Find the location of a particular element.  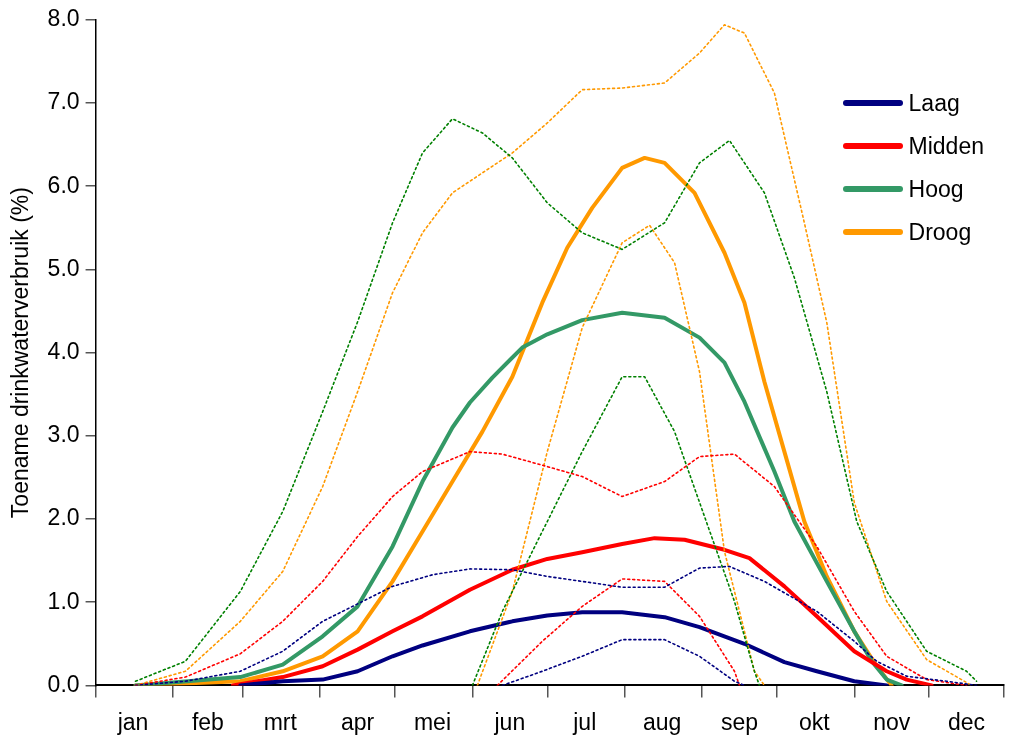

legend-label: Droog is located at coordinates (940, 232).